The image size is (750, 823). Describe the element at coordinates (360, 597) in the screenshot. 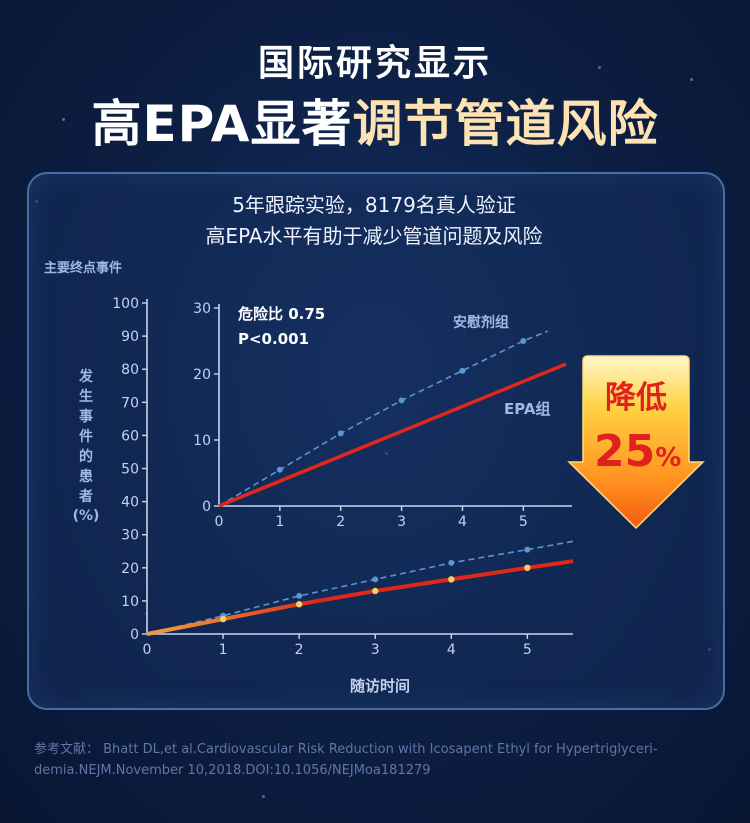

I see `main-epa-line` at that location.